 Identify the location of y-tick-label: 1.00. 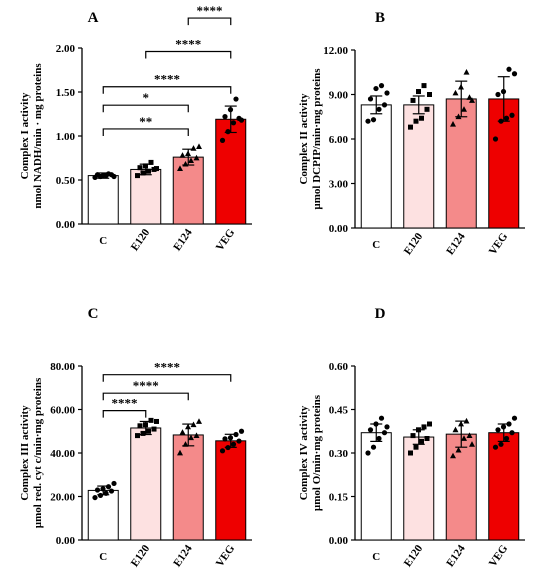
(66, 137).